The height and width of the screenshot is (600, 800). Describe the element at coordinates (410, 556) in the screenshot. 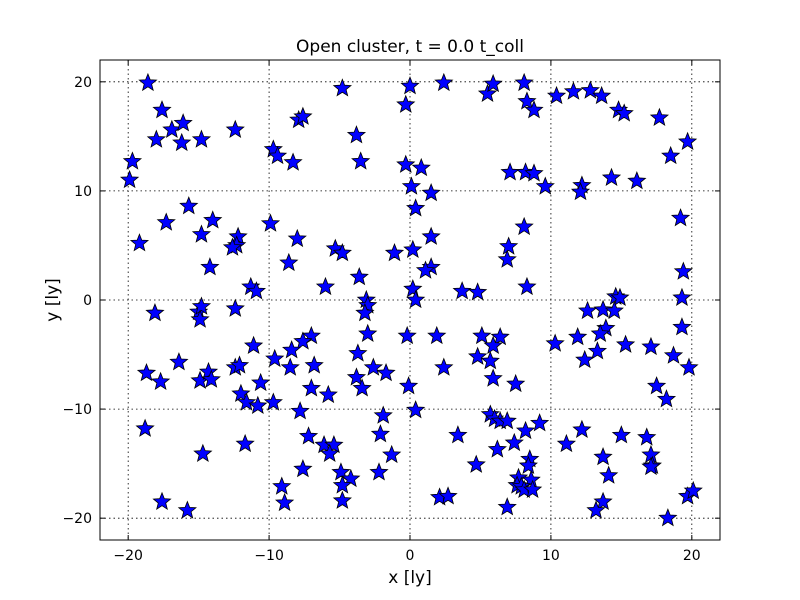

I see `x-tick-label: 0` at that location.